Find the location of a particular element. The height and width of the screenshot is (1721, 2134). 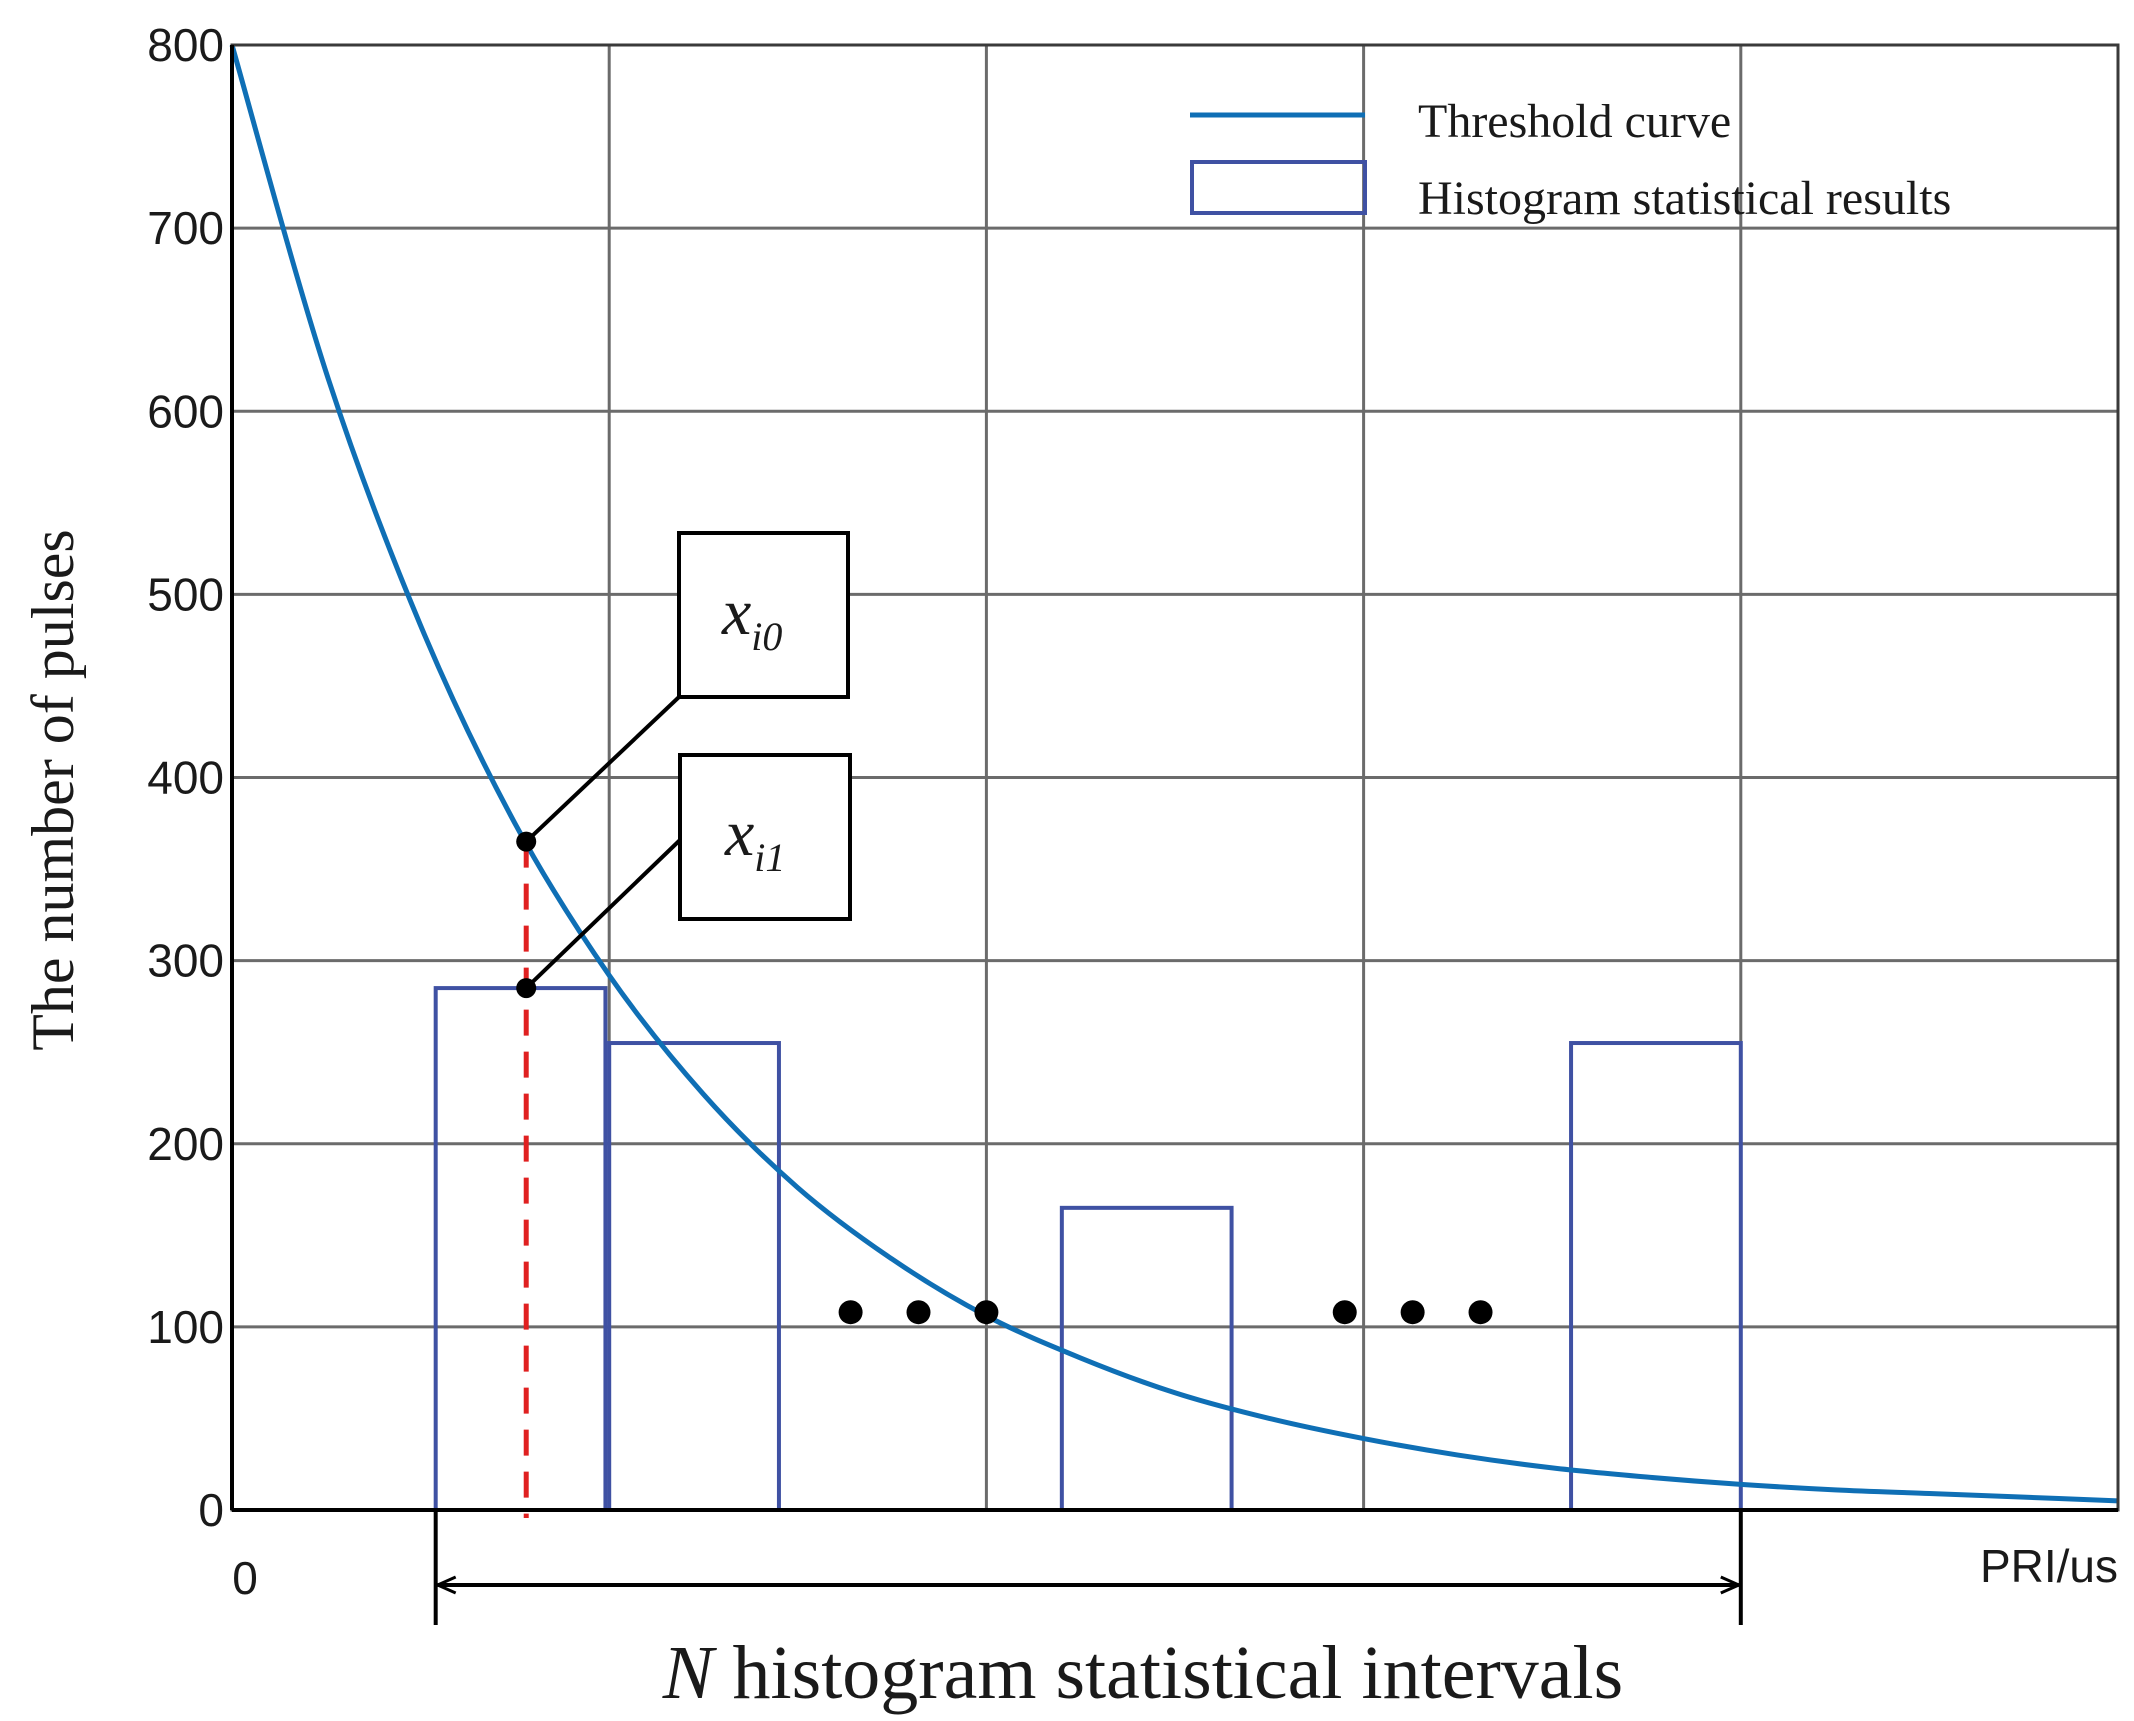

y-tick-label: 600 is located at coordinates (185, 411).